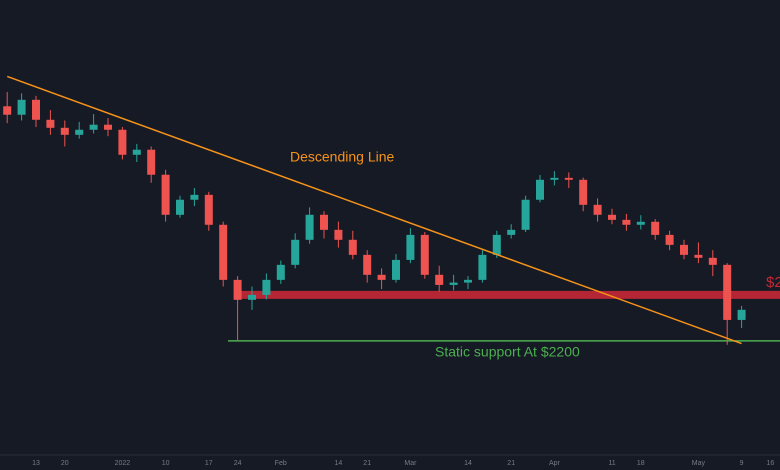 This screenshot has height=470, width=780. What do you see at coordinates (209, 463) in the screenshot?
I see `x-tick-label: 17` at bounding box center [209, 463].